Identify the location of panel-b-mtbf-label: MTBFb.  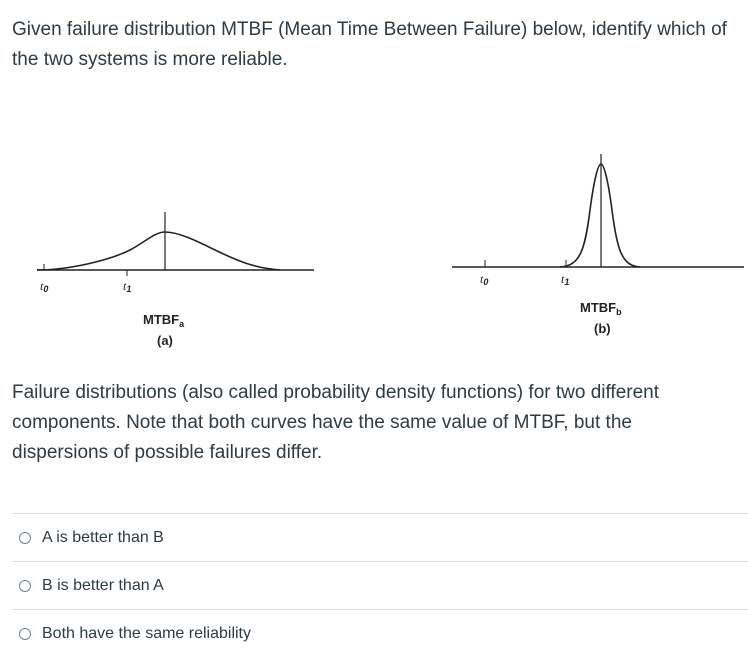
(601, 308).